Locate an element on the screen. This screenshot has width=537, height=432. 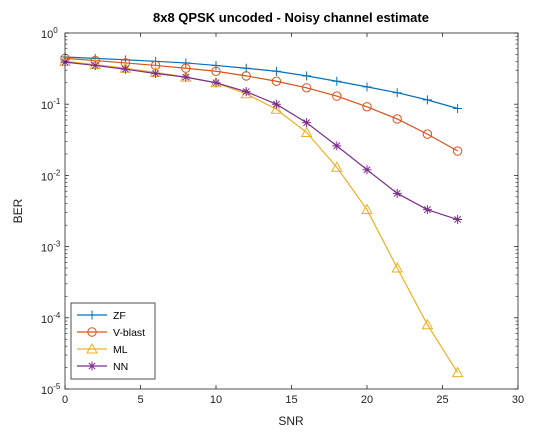
x-tick-label: 5 is located at coordinates (140, 400).